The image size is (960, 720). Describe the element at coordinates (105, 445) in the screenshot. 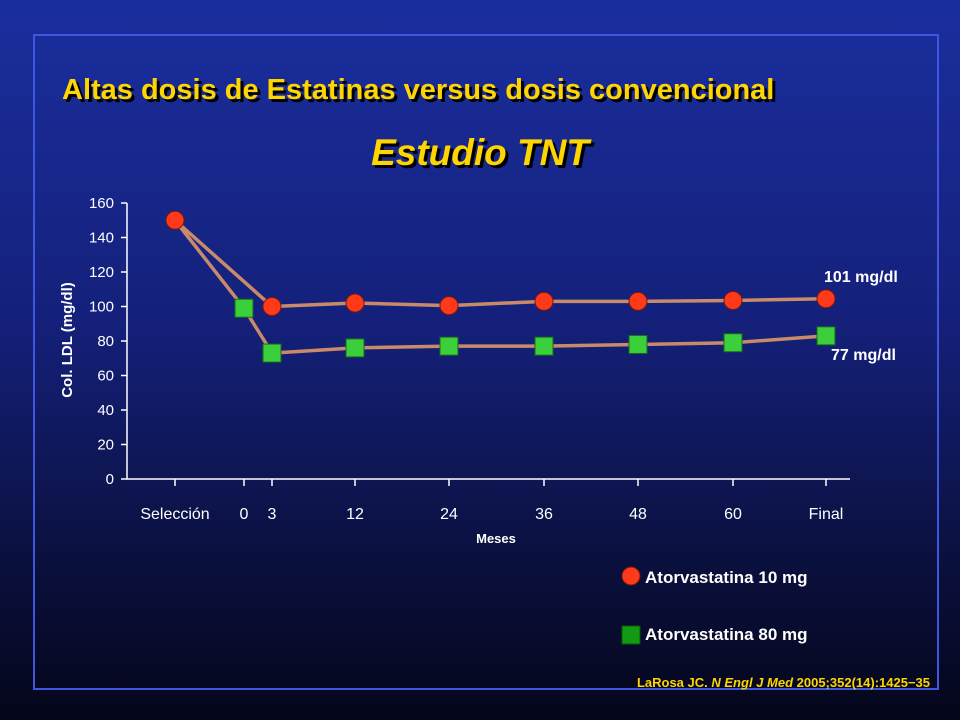

I see `y-tick-label: 20` at that location.